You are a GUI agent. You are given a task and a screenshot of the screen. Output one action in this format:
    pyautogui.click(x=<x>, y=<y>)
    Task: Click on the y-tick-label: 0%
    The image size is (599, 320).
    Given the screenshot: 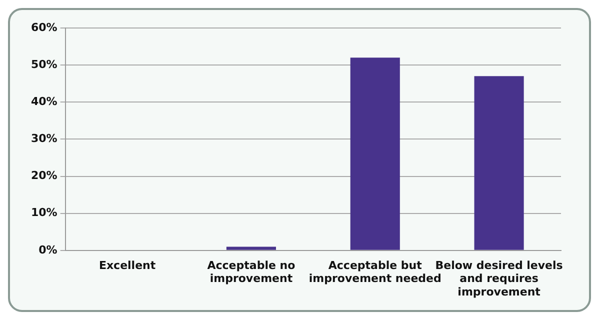 What is the action you would take?
    pyautogui.click(x=48, y=249)
    